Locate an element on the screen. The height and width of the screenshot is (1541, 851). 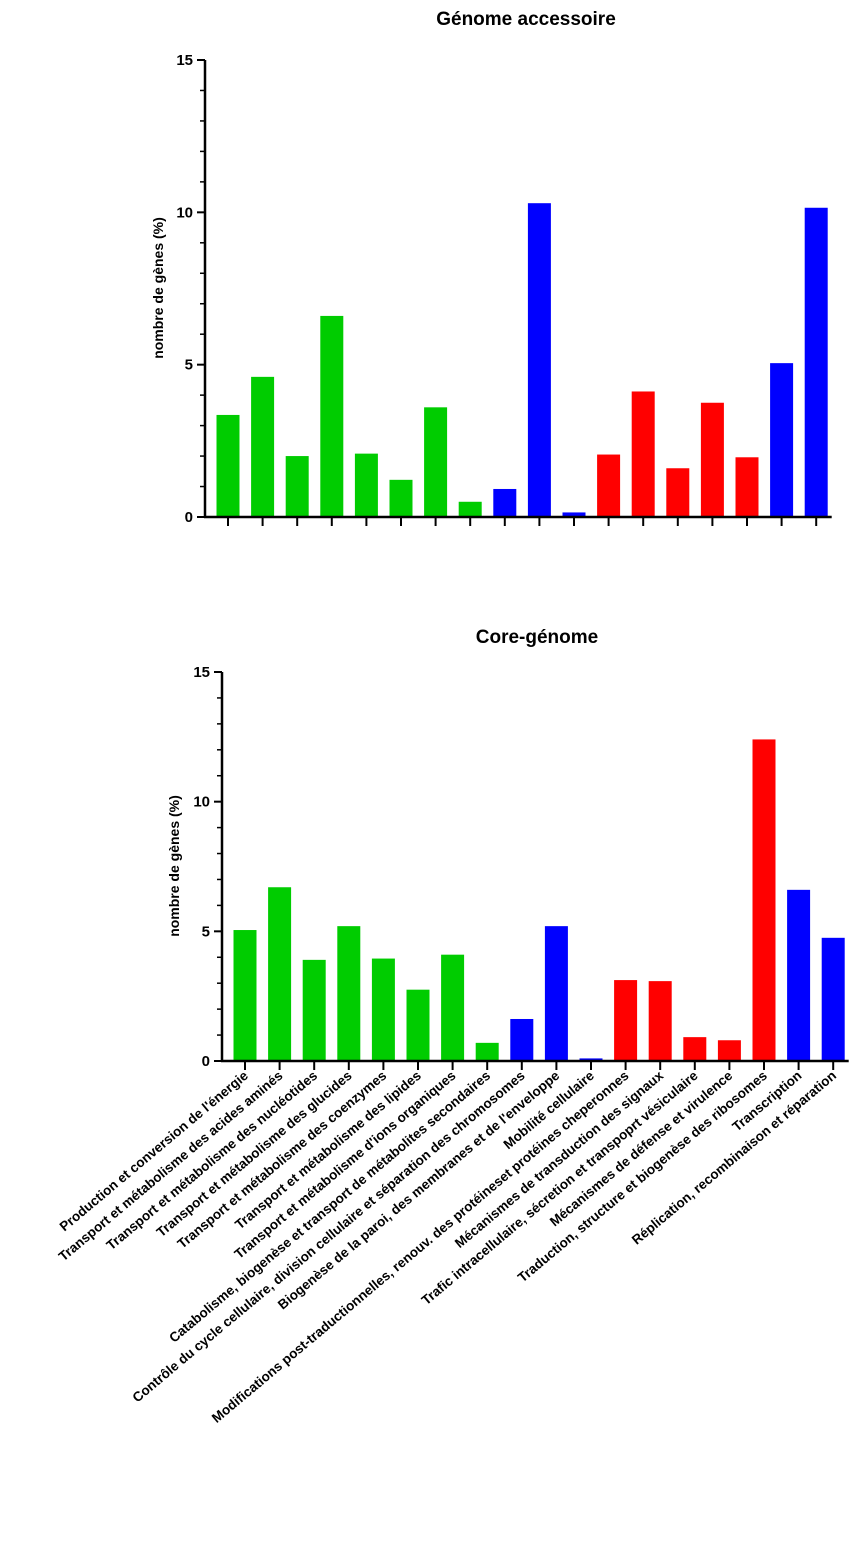
chart-title: Core-génome is located at coordinates (537, 637).